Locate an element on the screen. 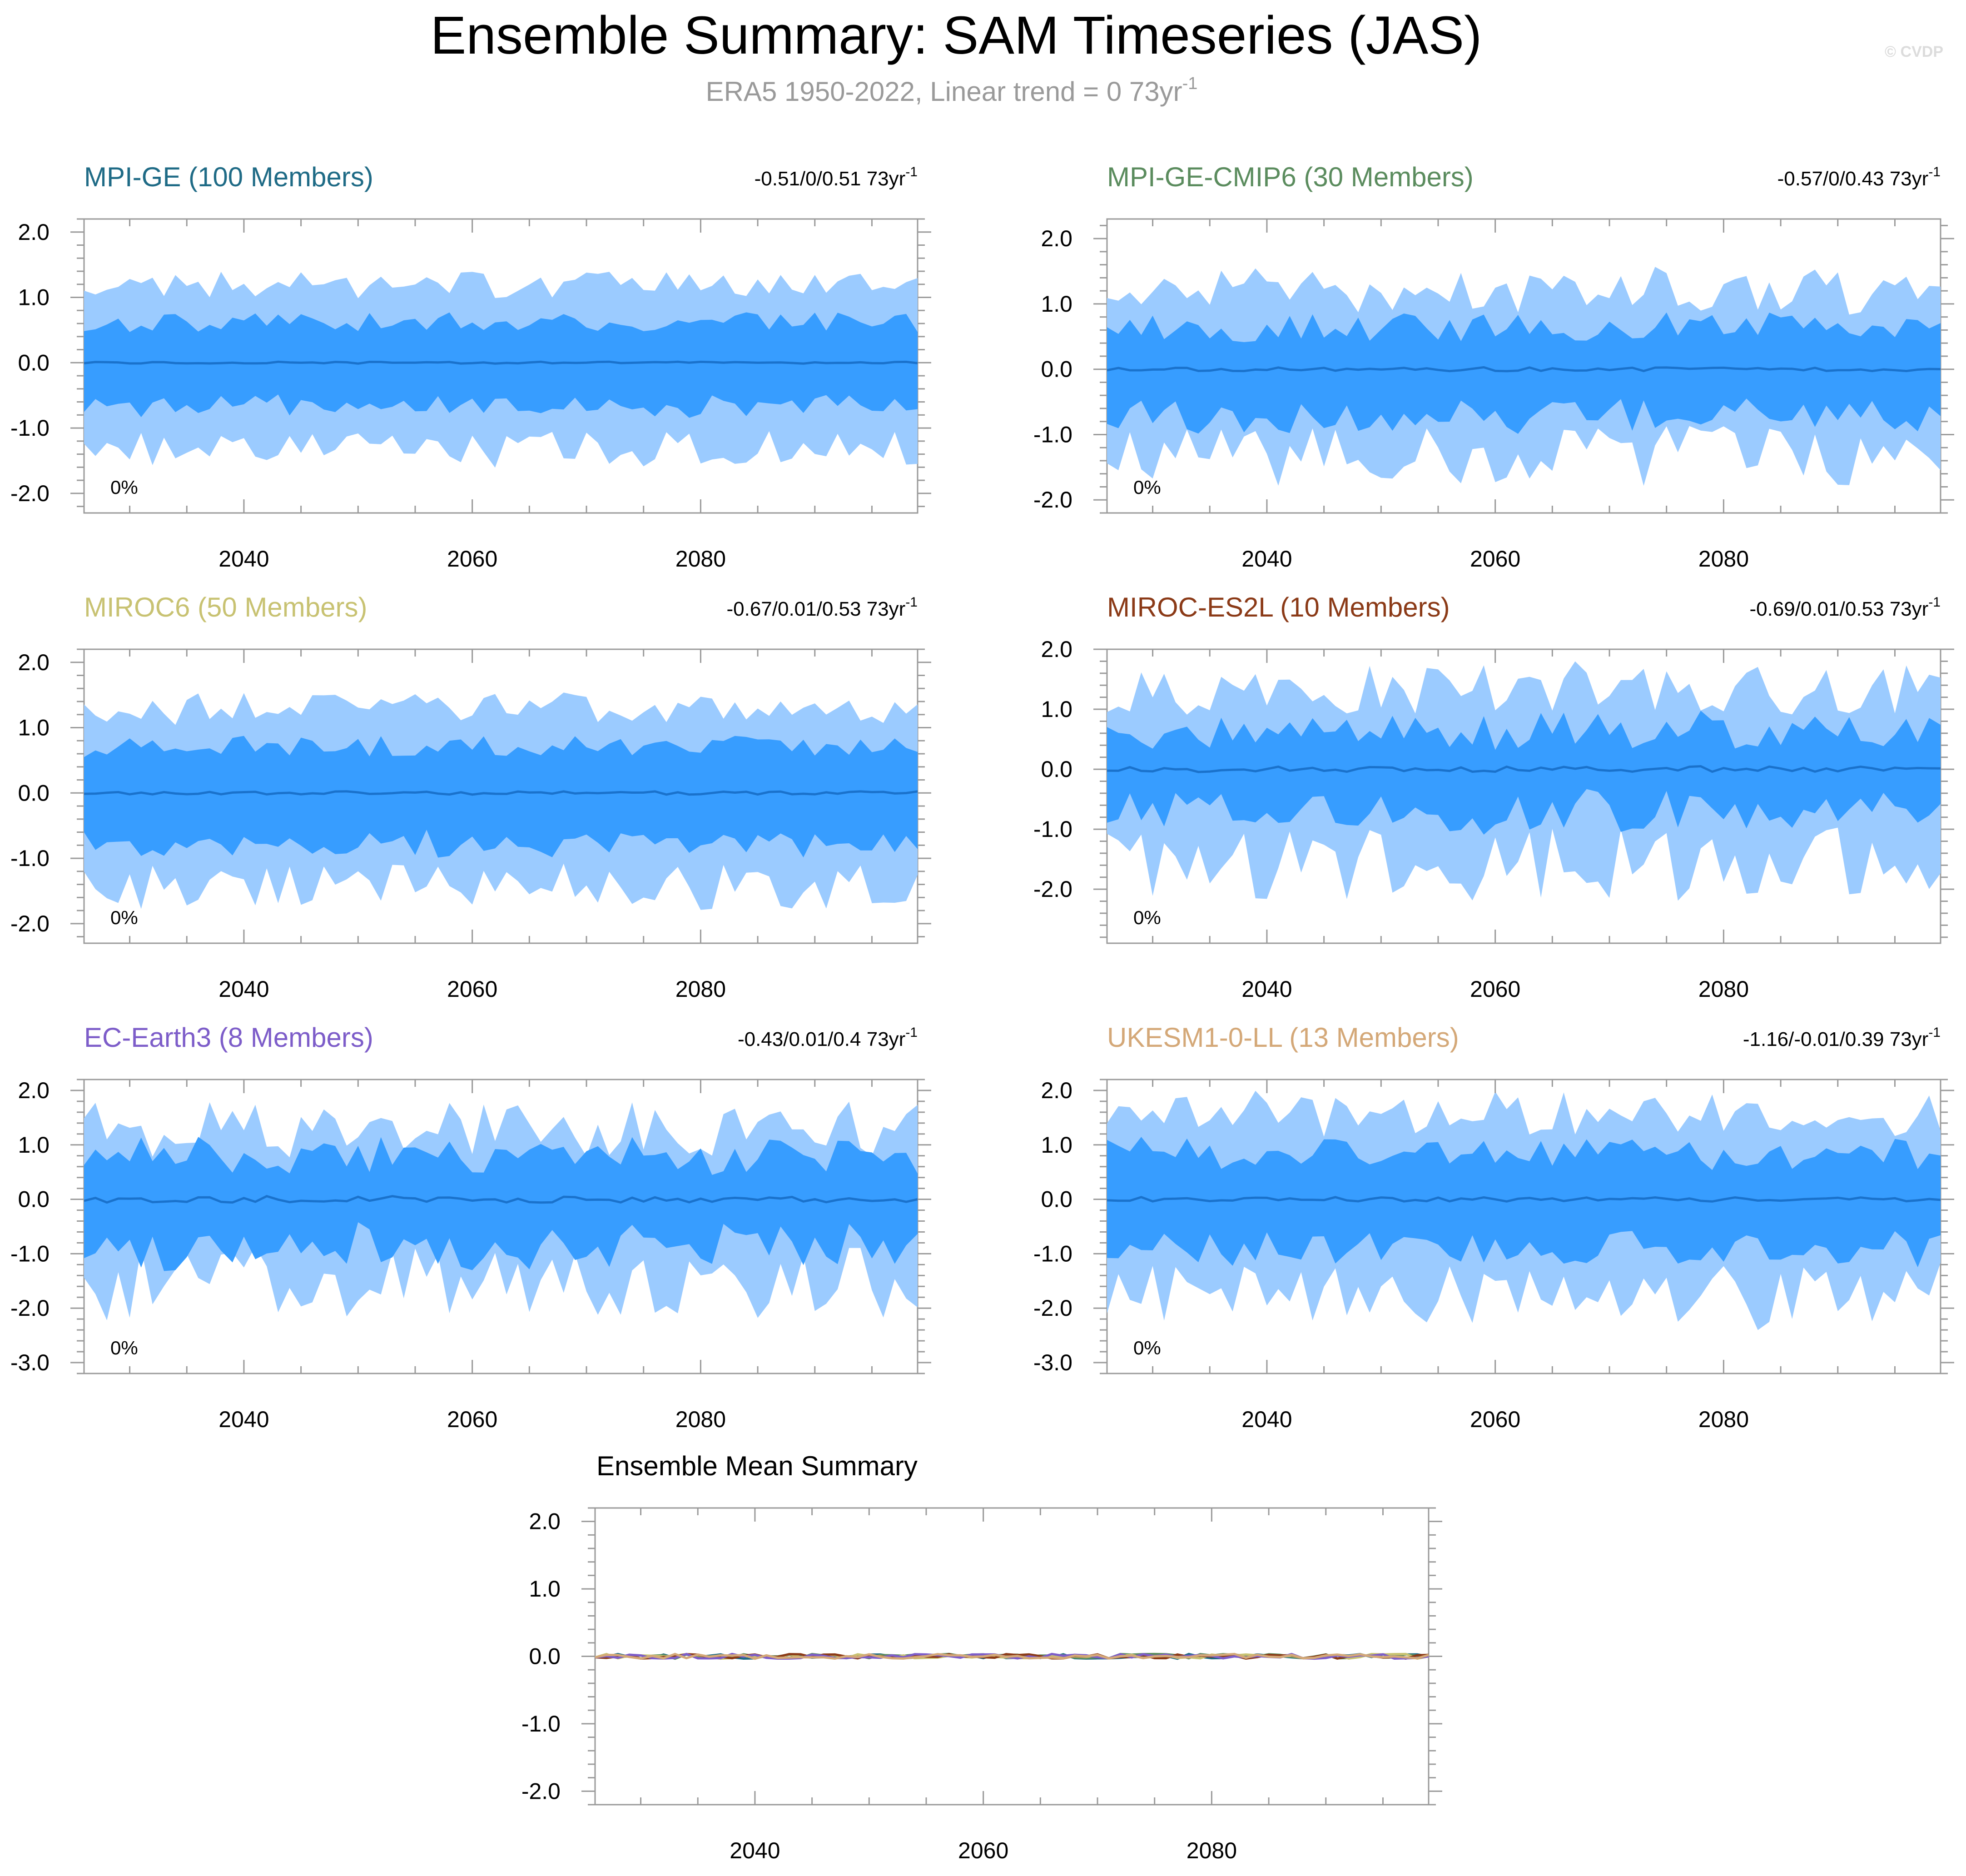 This screenshot has width=1966, height=1876. figure-subtitle: ERA5 1950-2022, Linear trend = 0 73yr-1 is located at coordinates (952, 90).